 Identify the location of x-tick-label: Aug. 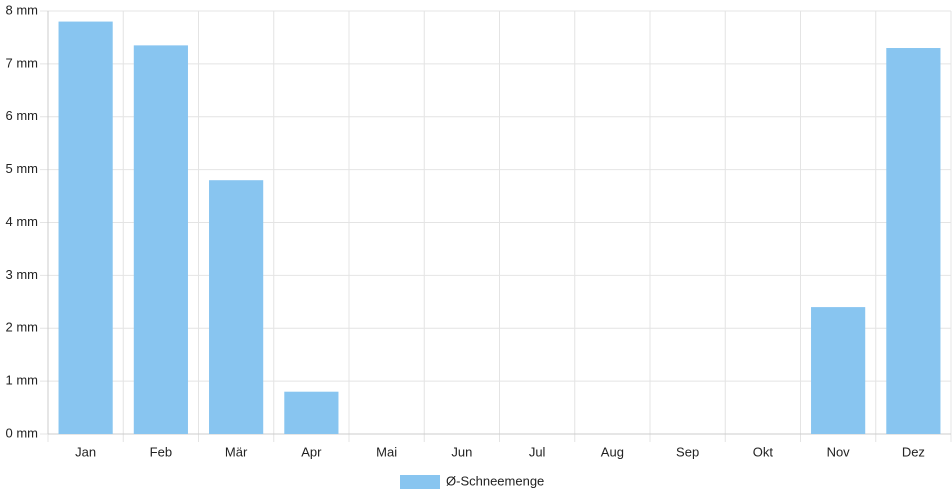
(612, 451).